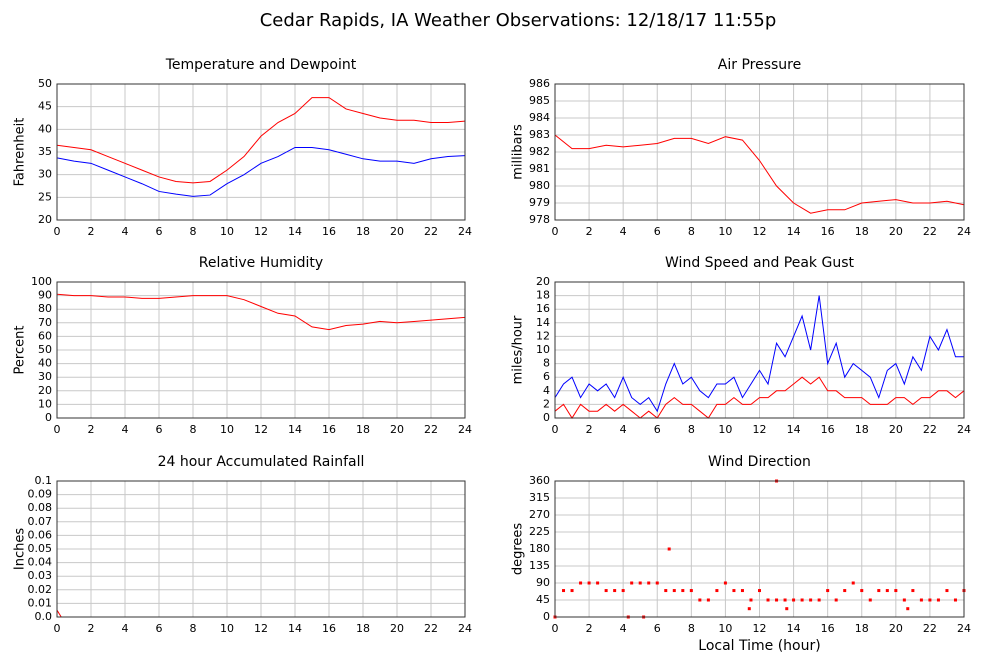  What do you see at coordinates (45, 308) in the screenshot?
I see `y-tick-label: 80` at bounding box center [45, 308].